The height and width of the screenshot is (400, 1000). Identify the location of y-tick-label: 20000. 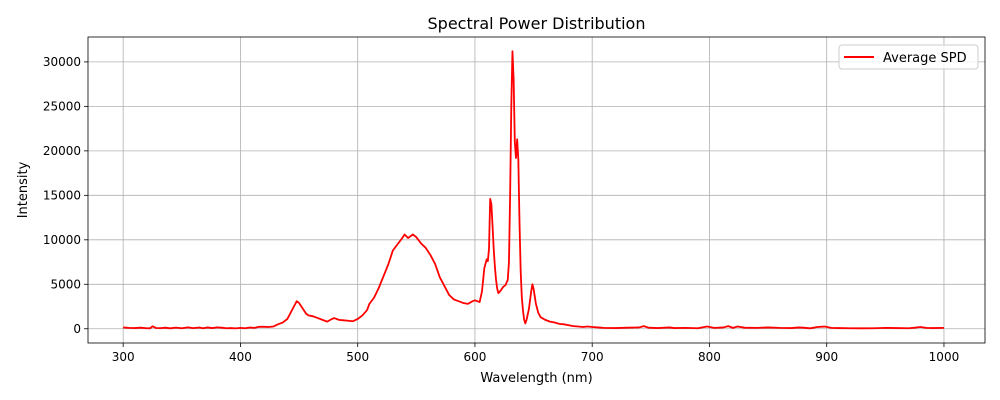
(62, 151).